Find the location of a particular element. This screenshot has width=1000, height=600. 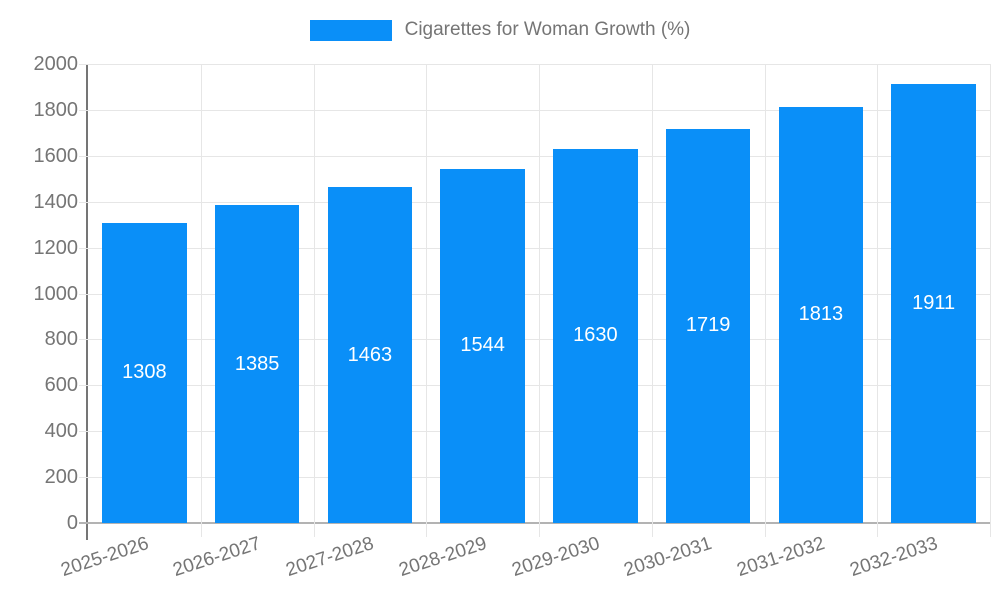

bar: 1813 is located at coordinates (821, 314).